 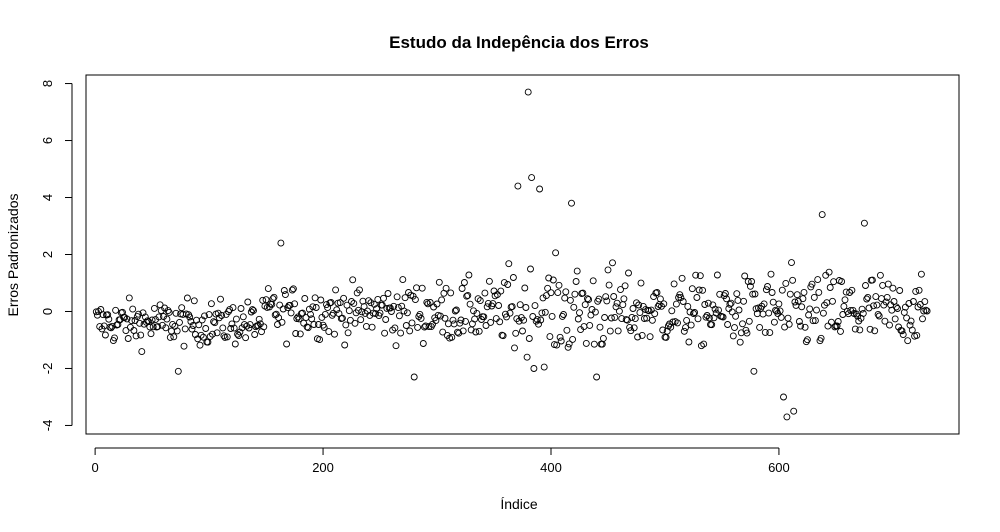 I want to click on y-tick-label: 0, so click(x=47, y=311).